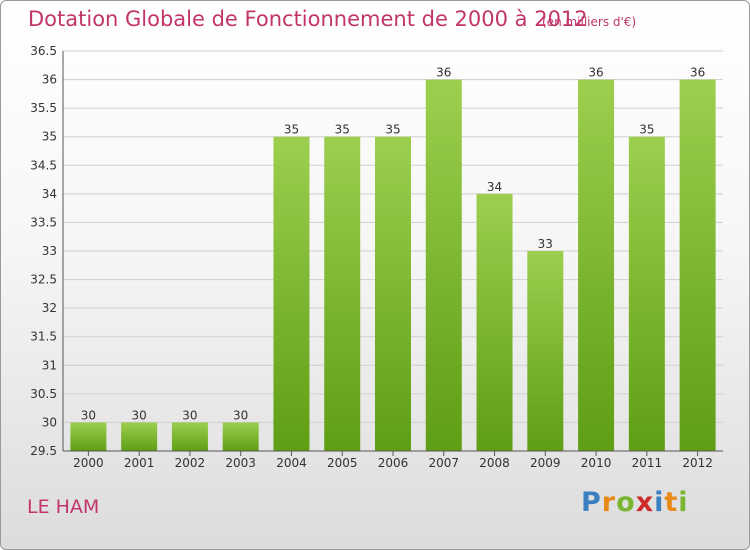 This screenshot has width=750, height=550. Describe the element at coordinates (43, 394) in the screenshot. I see `y-tick-label: 30.5` at that location.